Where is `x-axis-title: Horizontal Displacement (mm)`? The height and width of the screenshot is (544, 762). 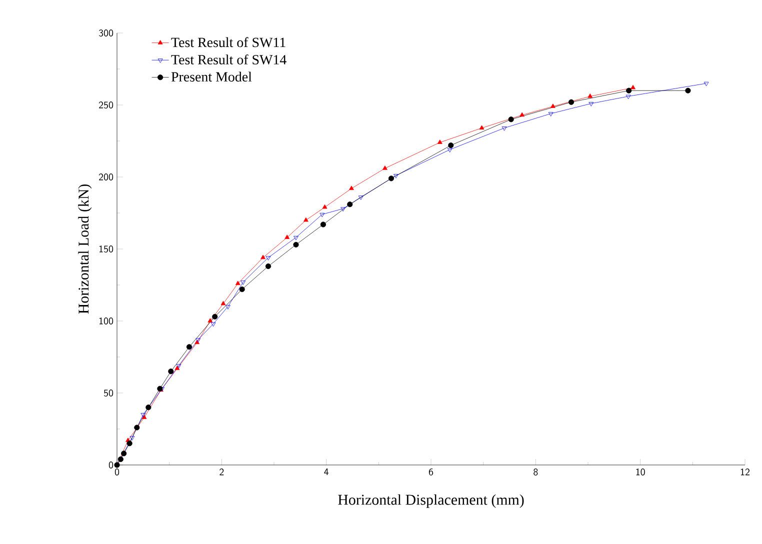 x-axis-title: Horizontal Displacement (mm) is located at coordinates (431, 501).